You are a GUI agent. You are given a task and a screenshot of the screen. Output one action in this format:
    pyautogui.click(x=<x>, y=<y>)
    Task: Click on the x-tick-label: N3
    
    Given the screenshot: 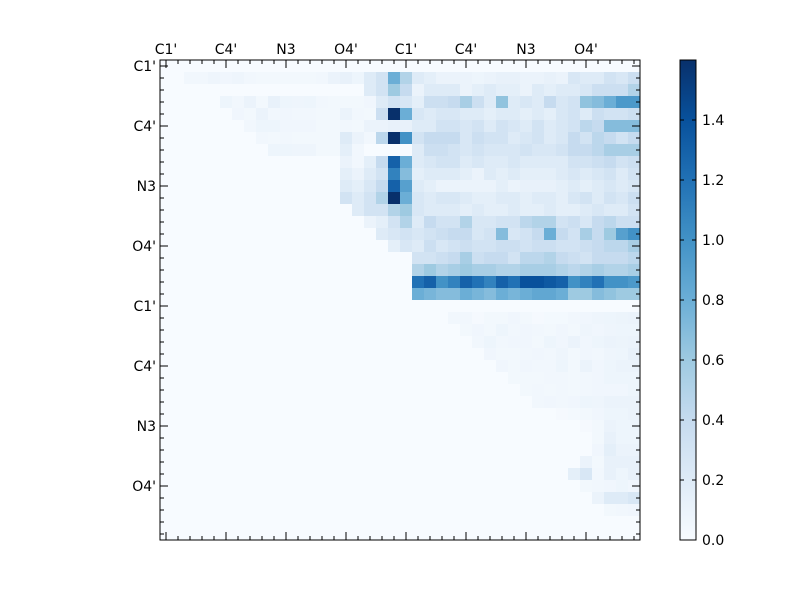 What is the action you would take?
    pyautogui.click(x=525, y=50)
    